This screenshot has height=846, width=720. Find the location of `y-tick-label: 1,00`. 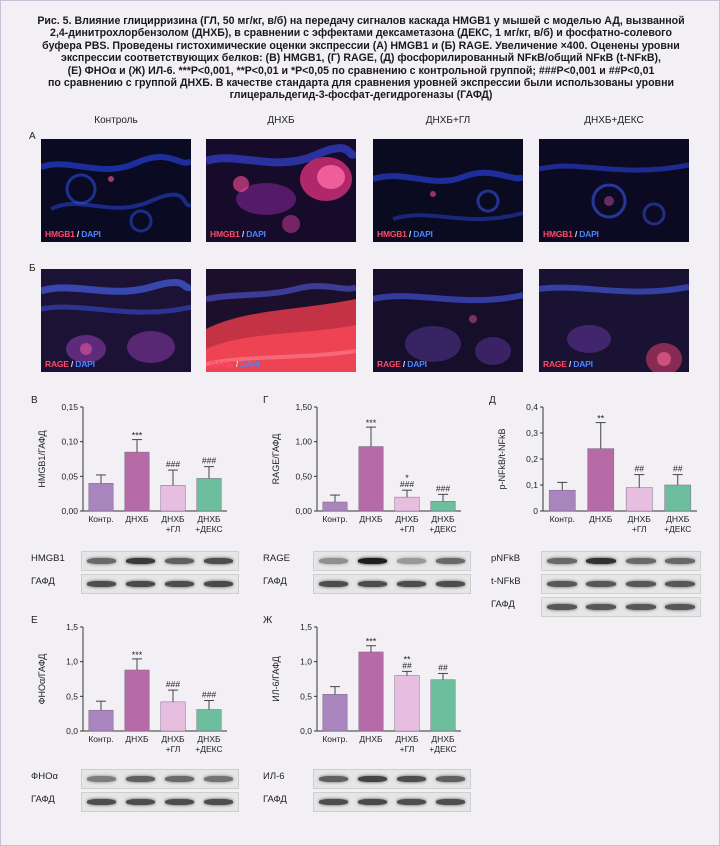

y-tick-label: 1,00 is located at coordinates (303, 442).